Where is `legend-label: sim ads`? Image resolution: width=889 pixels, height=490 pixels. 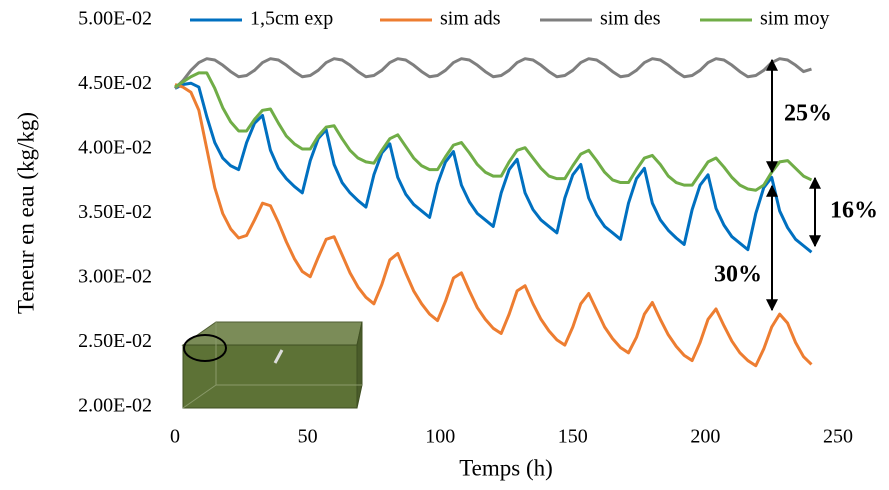 legend-label: sim ads is located at coordinates (470, 19).